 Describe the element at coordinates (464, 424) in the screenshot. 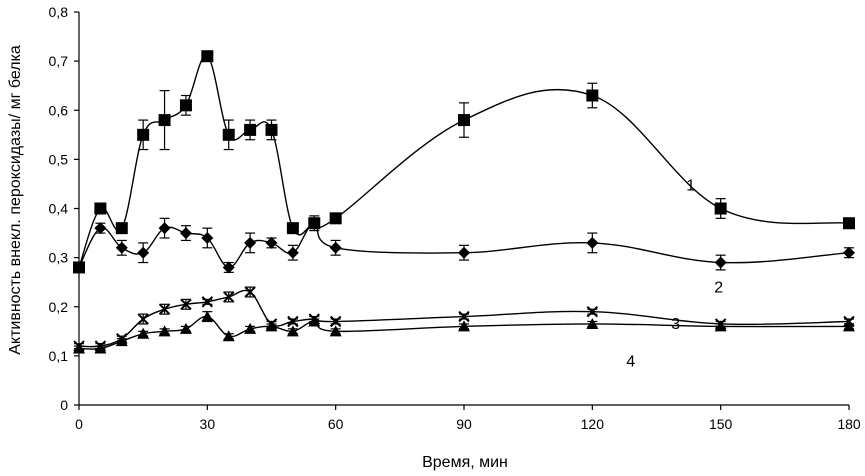

I see `x-tick-label: 90` at that location.